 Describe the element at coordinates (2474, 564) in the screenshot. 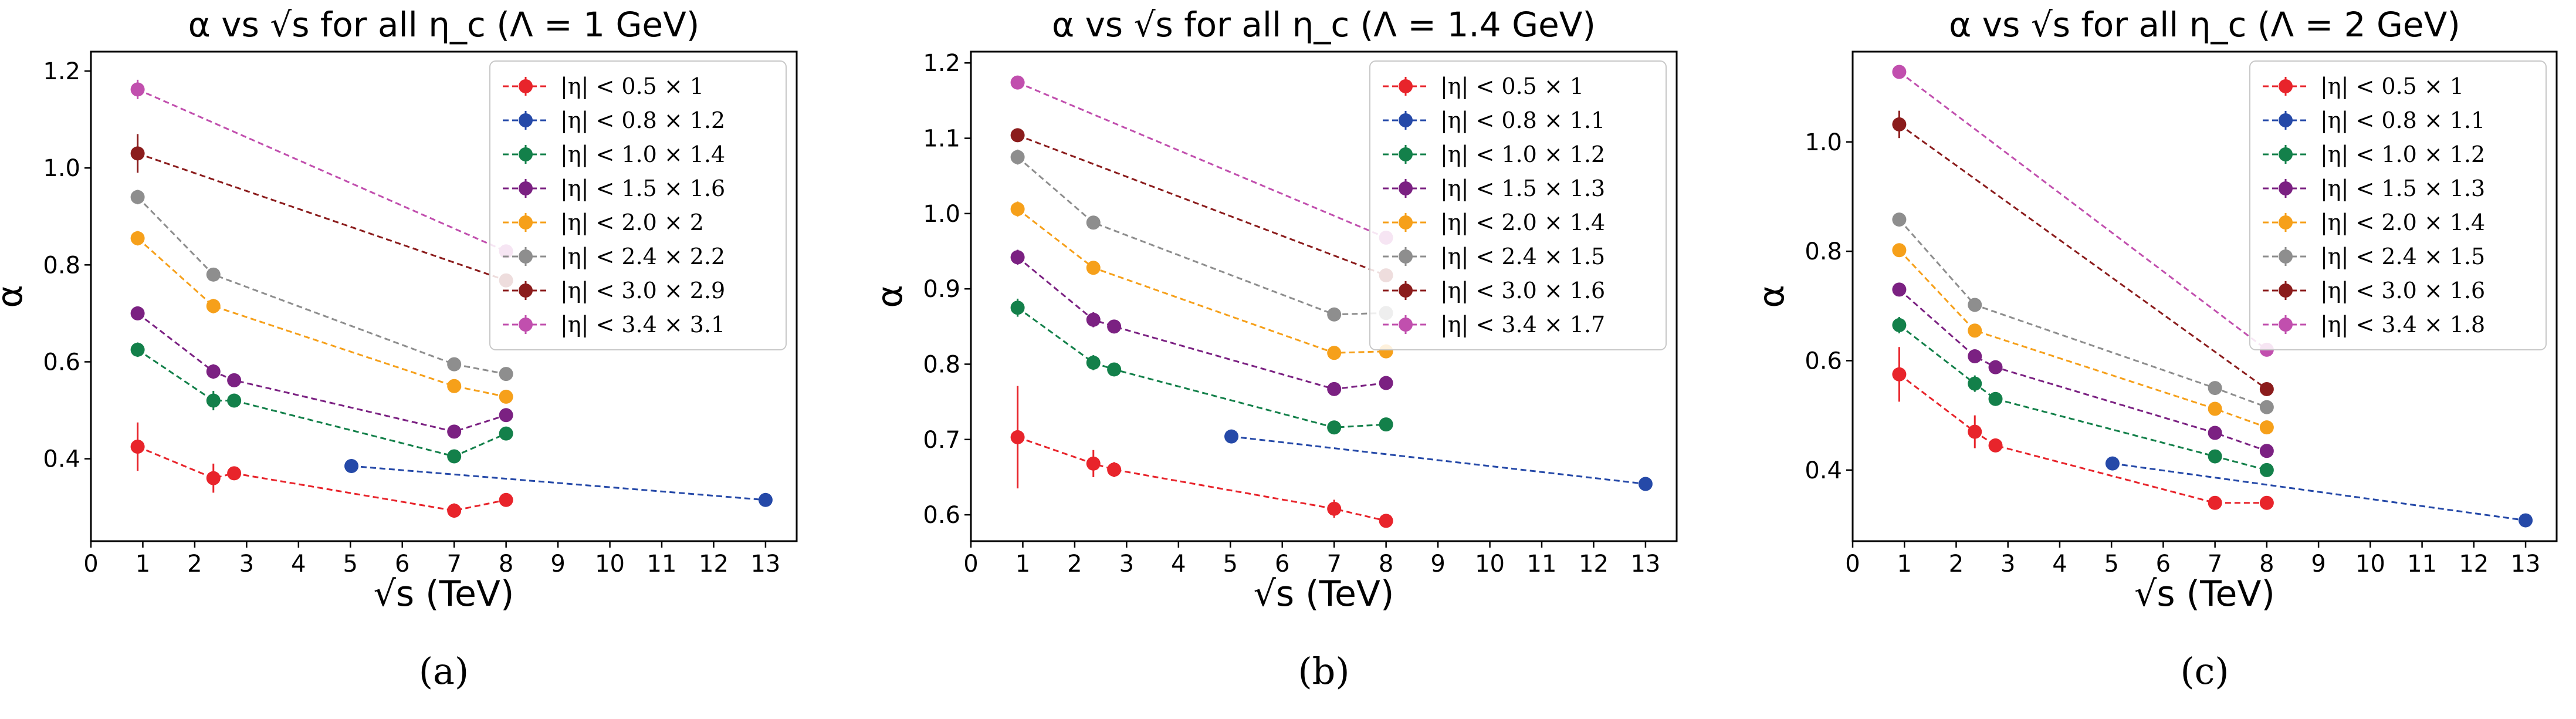

I see `x-tick-label: 12` at that location.